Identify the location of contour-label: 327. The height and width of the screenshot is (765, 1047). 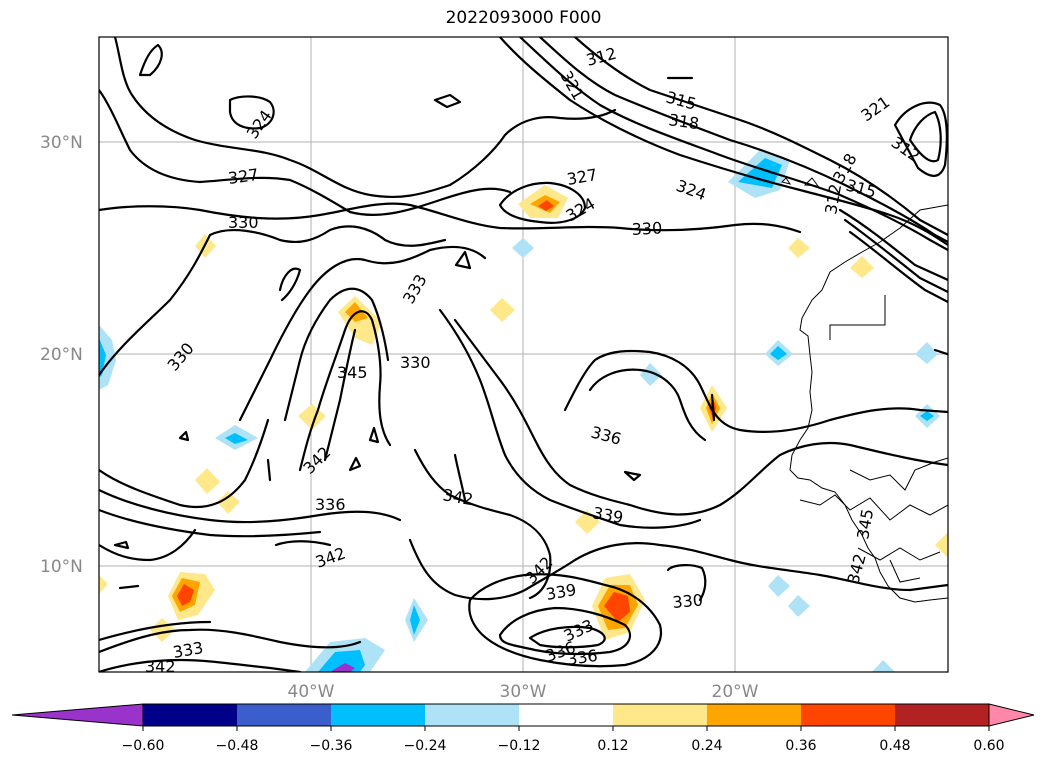
(243, 176).